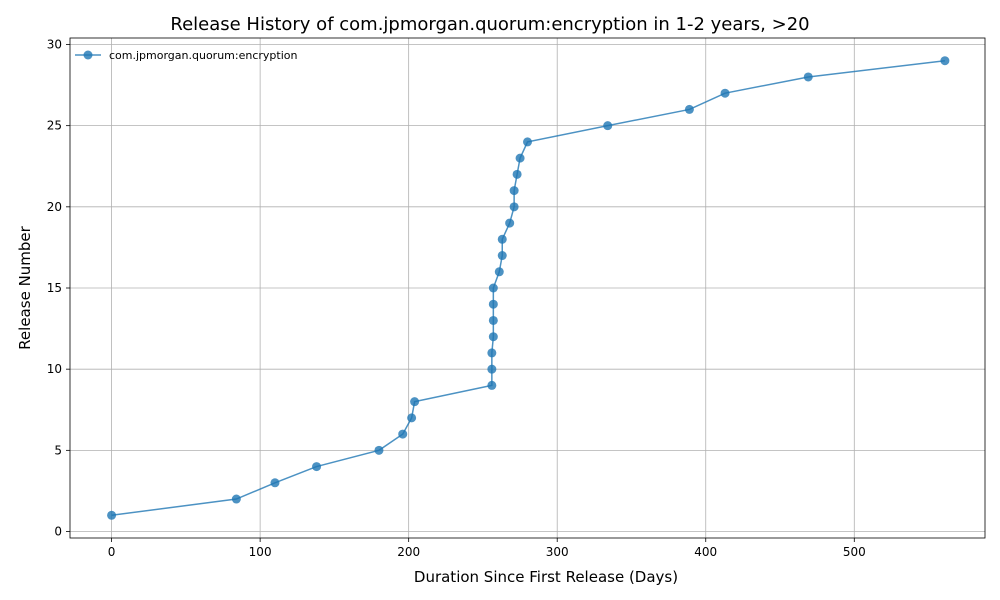  What do you see at coordinates (408, 552) in the screenshot?
I see `x-tick-label: 200` at bounding box center [408, 552].